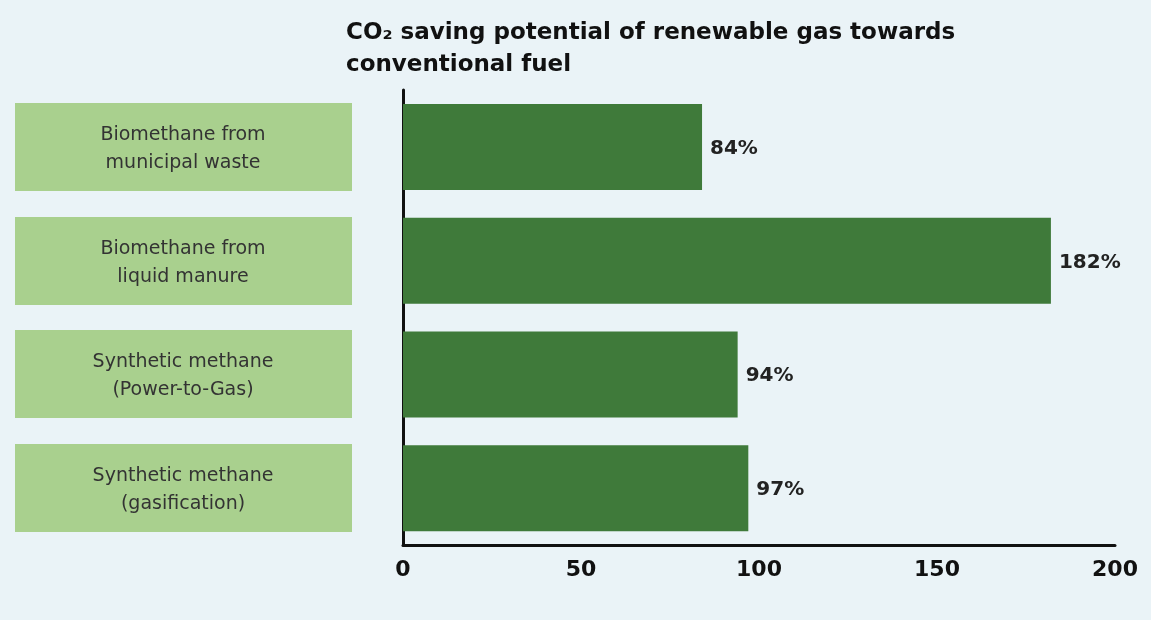 The height and width of the screenshot is (620, 1151). I want to click on data-label: 84%, so click(734, 146).